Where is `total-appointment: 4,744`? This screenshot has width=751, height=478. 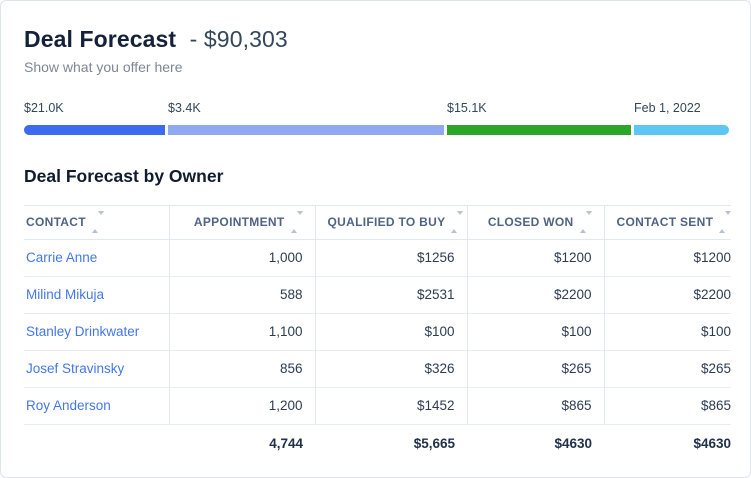 total-appointment: 4,744 is located at coordinates (286, 443).